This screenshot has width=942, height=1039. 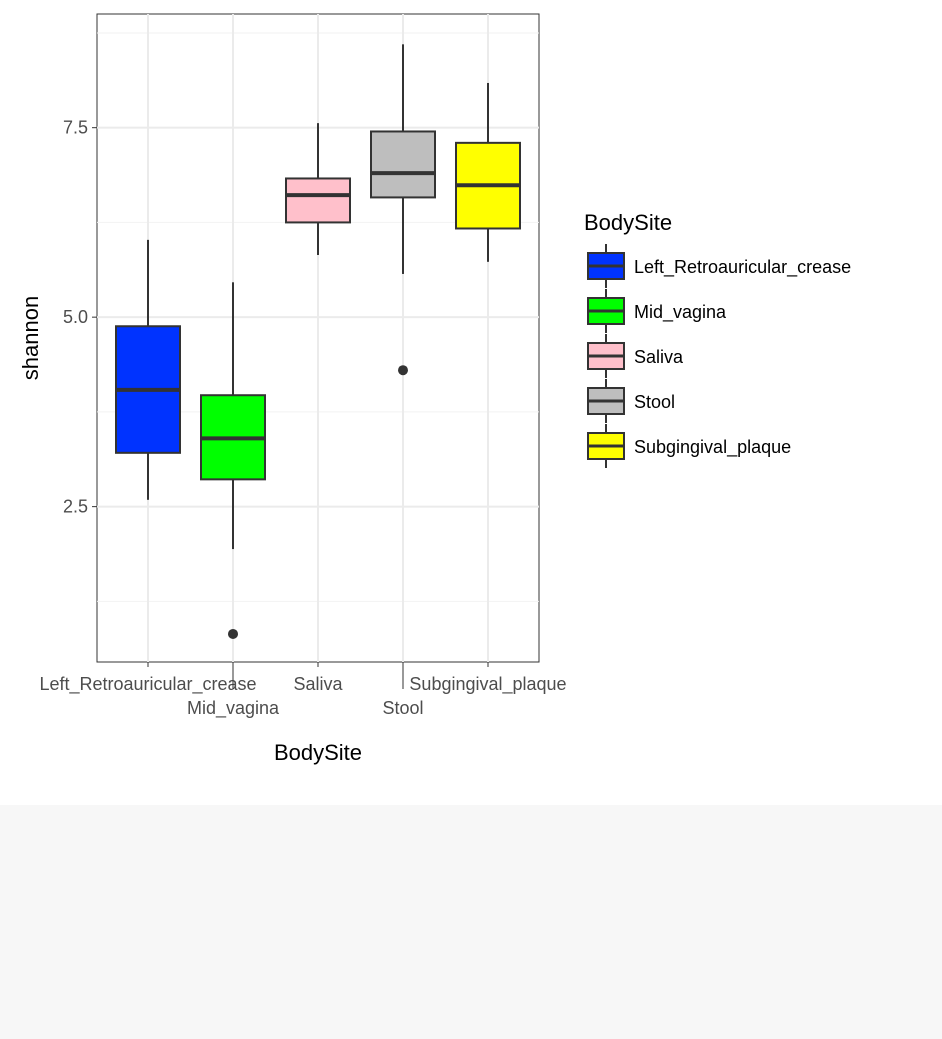 I want to click on x-tick-label: Saliva, so click(x=318, y=684).